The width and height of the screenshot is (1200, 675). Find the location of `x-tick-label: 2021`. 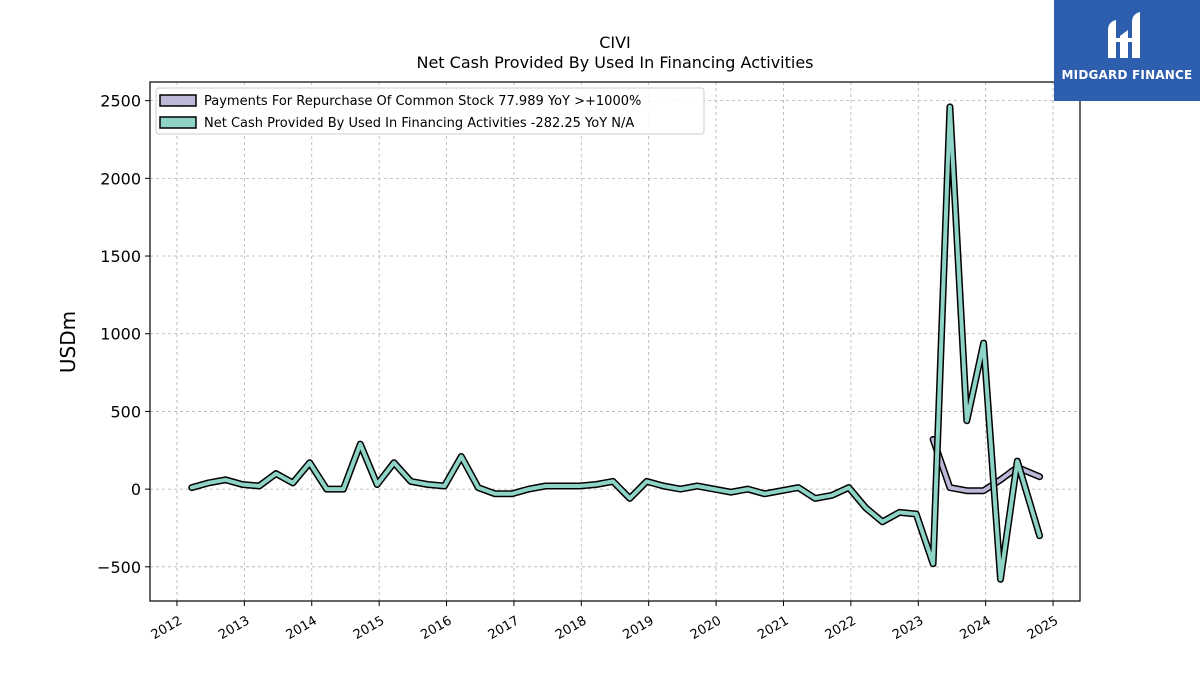

x-tick-label: 2021 is located at coordinates (773, 628).